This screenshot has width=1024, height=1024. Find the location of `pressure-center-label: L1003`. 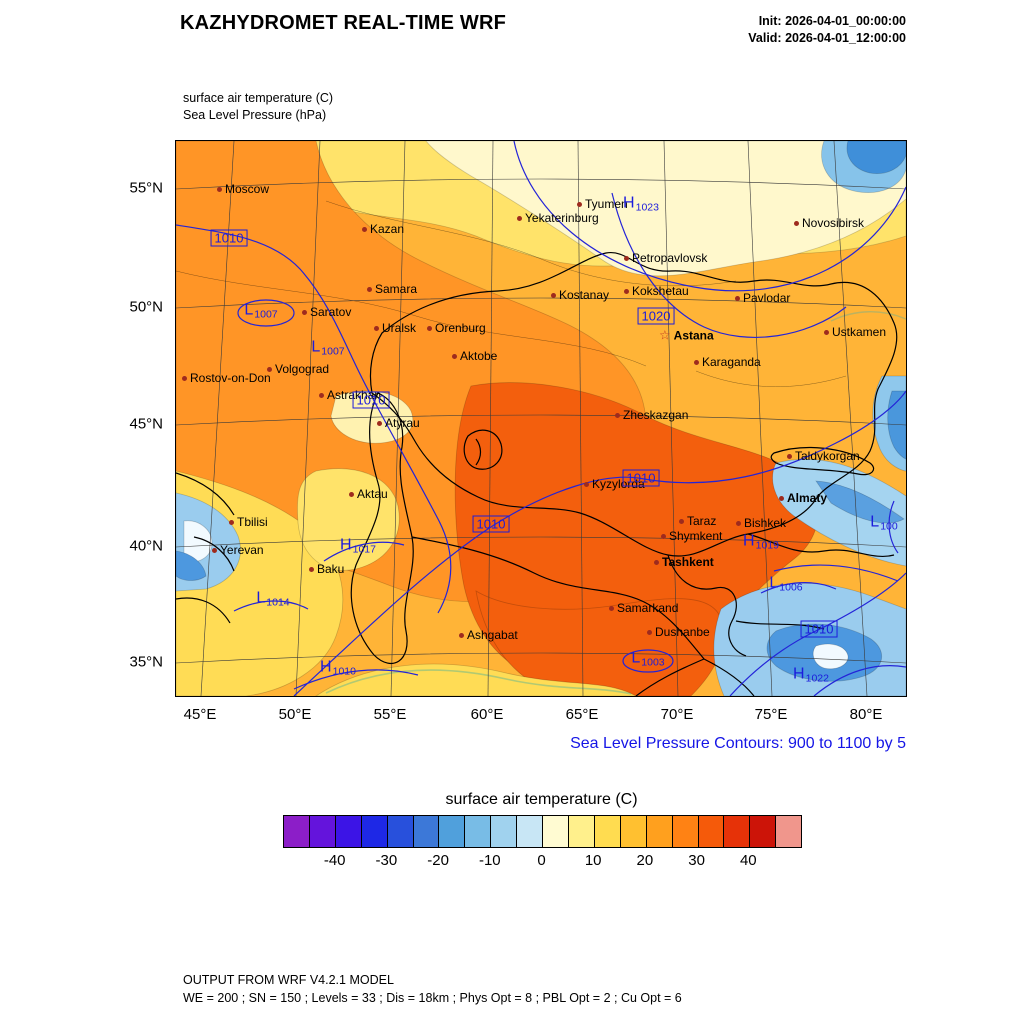

pressure-center-label: L1003 is located at coordinates (647, 659).